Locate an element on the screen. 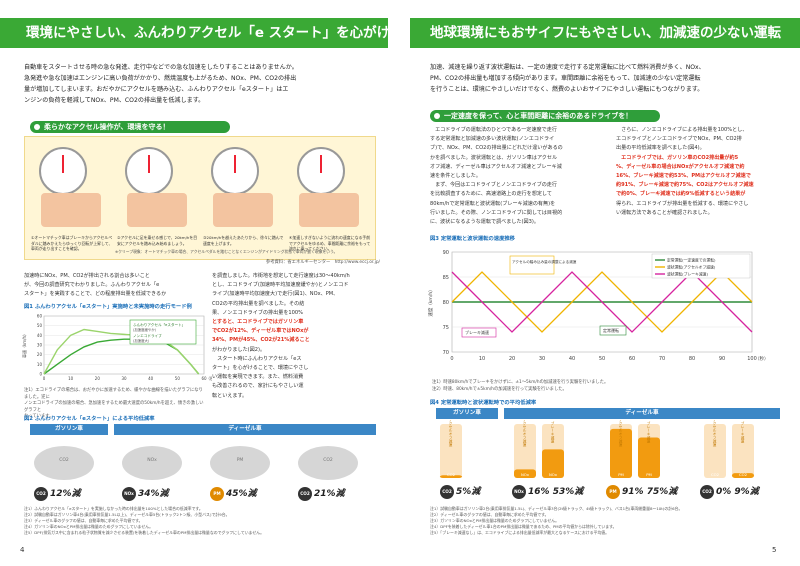 The image size is (800, 566). fig4-value: PM 91% 75%減 is located at coordinates (641, 491).